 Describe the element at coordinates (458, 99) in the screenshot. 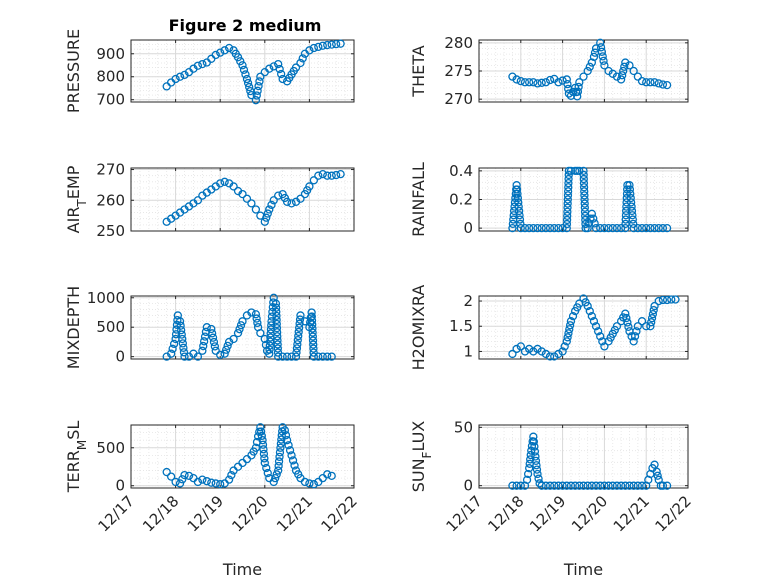

I see `y-tick-label: 270` at that location.